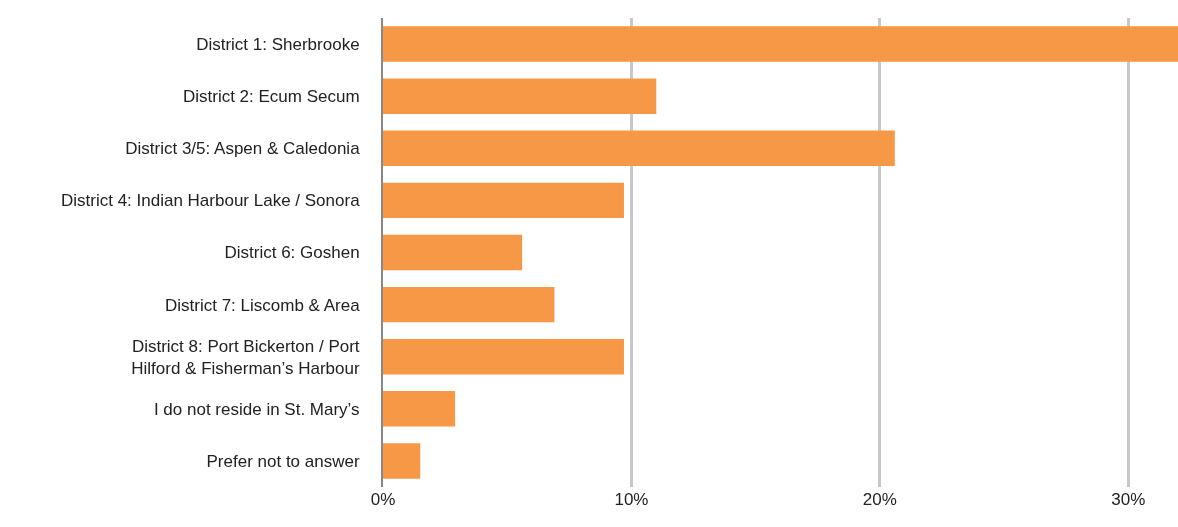 The width and height of the screenshot is (1178, 527). I want to click on y-tick-label: District 8: Port Bickerton / Port Hilford & Fisherman’s Harbour, so click(245, 357).